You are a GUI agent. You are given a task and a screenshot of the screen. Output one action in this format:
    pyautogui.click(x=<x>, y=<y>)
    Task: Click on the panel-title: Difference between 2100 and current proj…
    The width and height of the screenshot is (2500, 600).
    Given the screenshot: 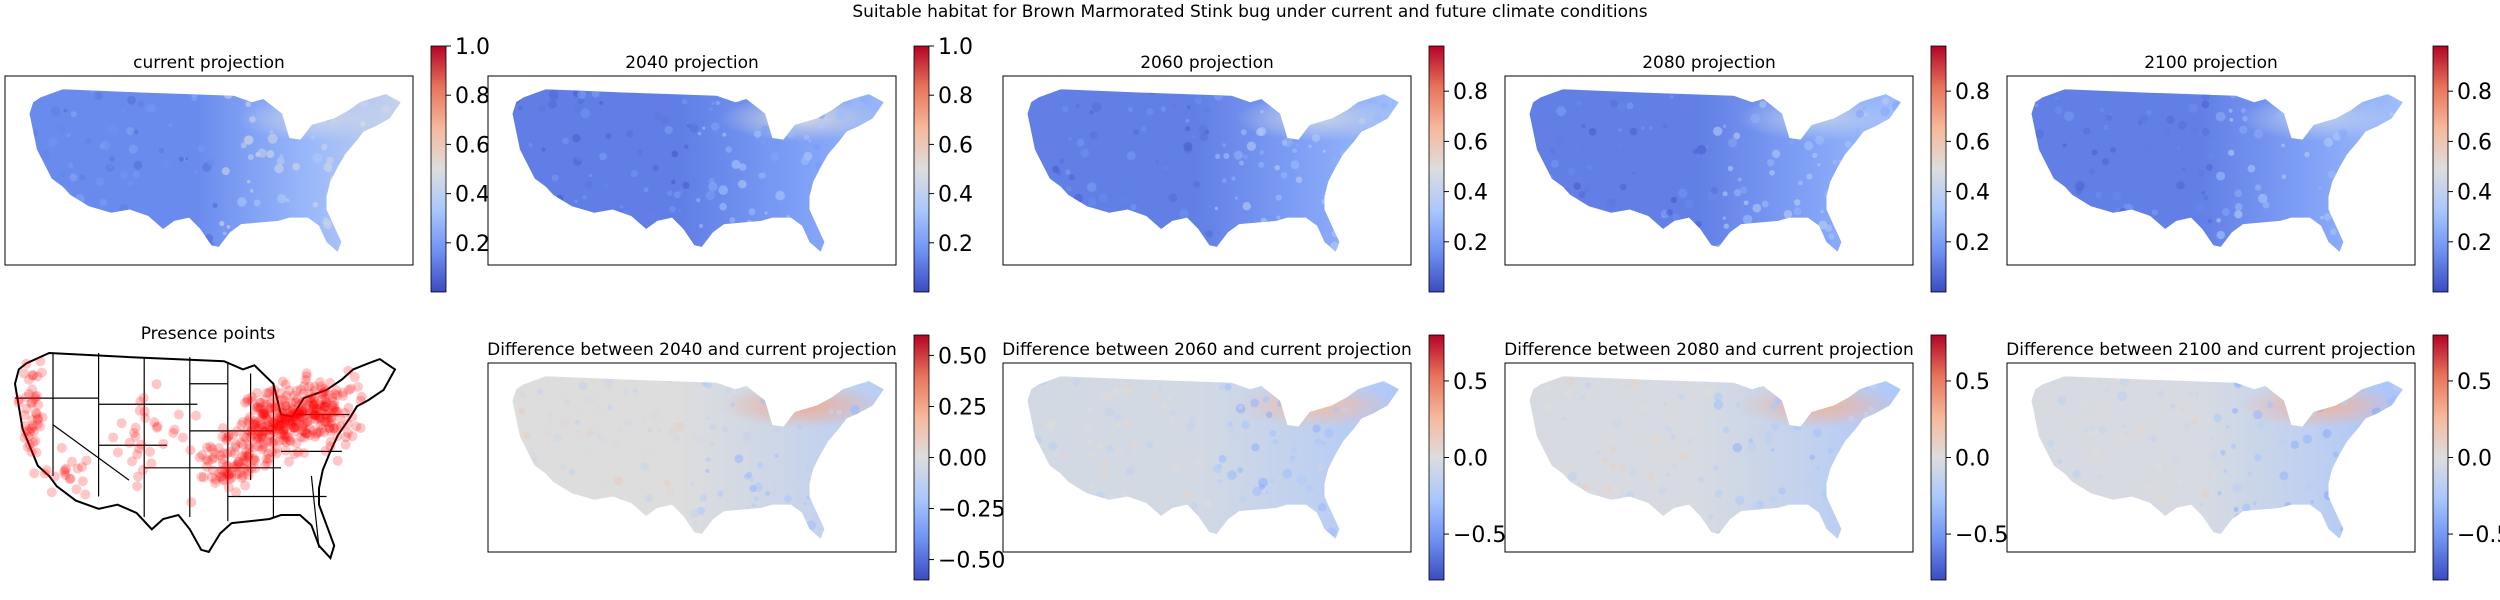 What is the action you would take?
    pyautogui.click(x=2211, y=350)
    